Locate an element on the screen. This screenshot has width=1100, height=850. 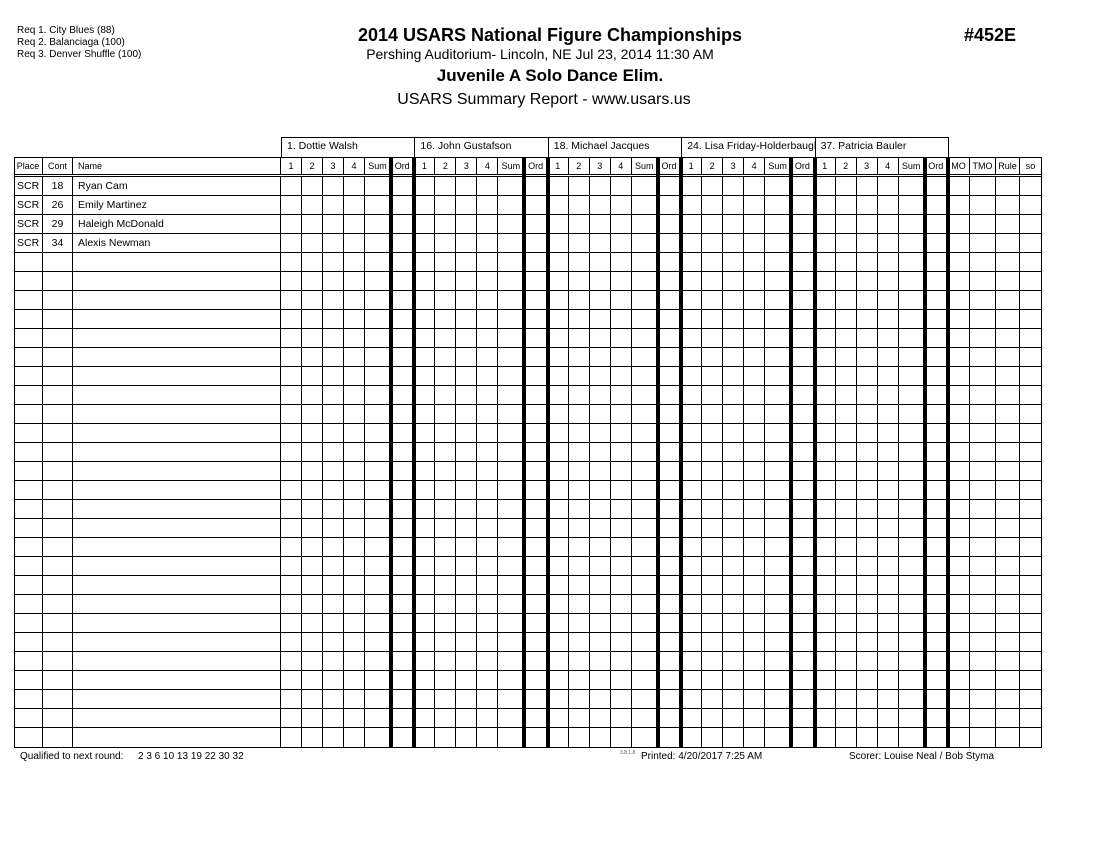
block-separator is located at coordinates (814, 452).